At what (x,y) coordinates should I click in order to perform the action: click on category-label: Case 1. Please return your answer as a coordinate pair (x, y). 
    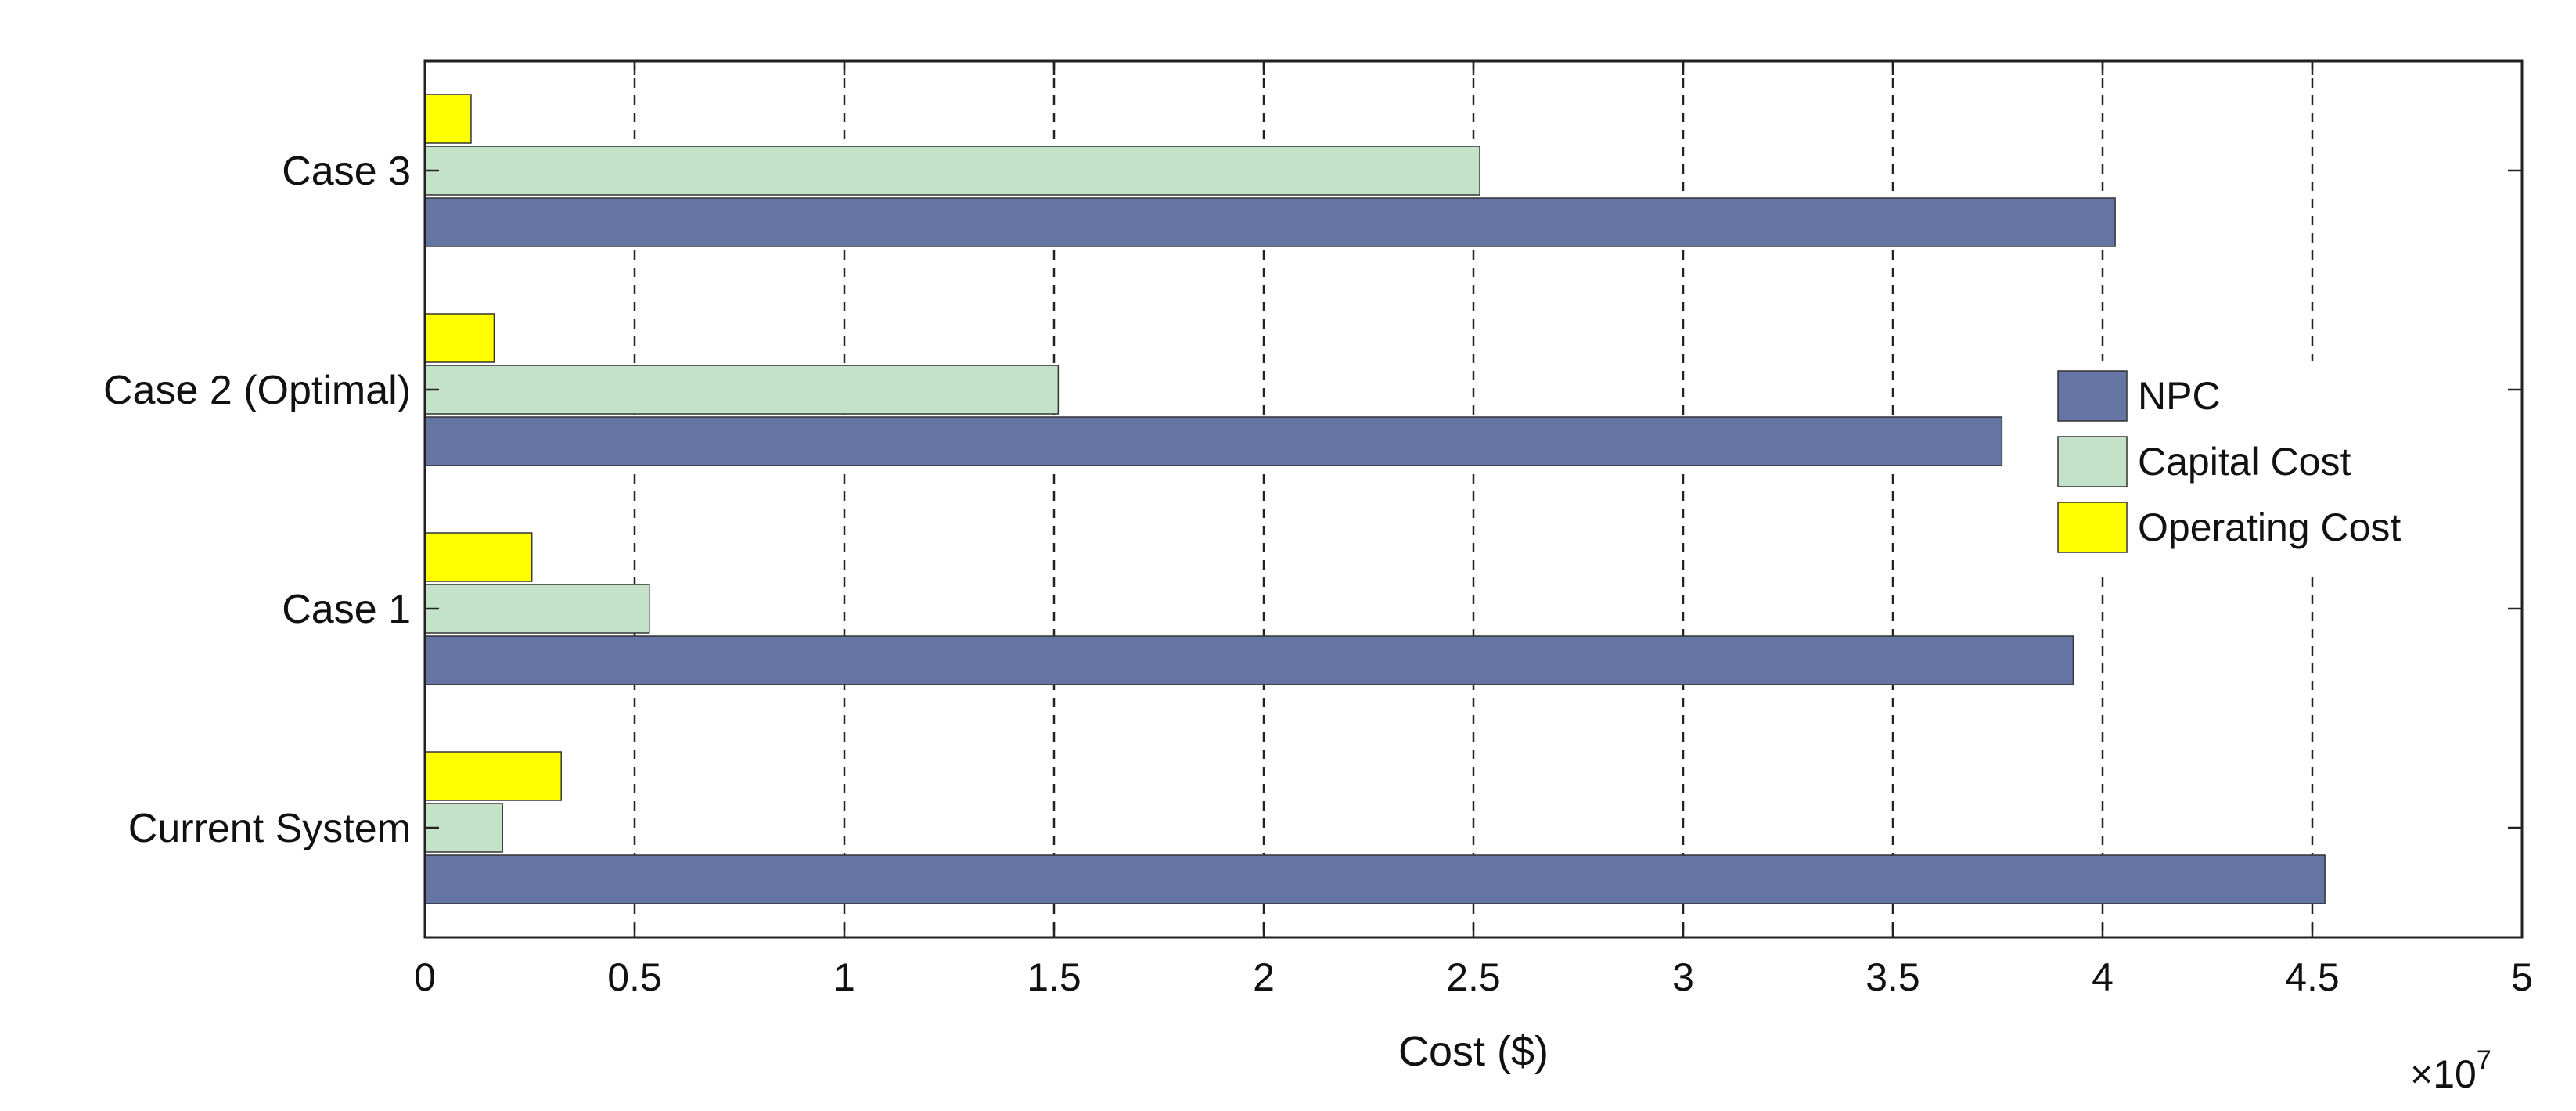
    Looking at the image, I should click on (346, 609).